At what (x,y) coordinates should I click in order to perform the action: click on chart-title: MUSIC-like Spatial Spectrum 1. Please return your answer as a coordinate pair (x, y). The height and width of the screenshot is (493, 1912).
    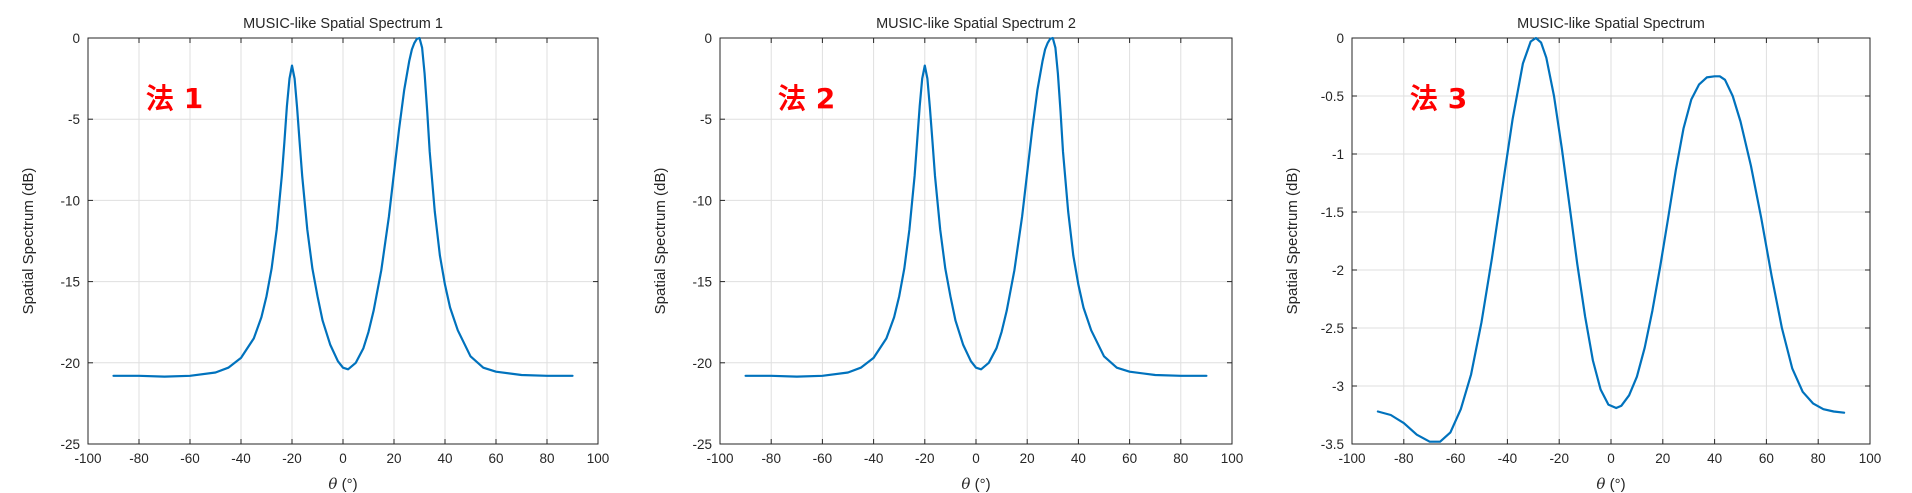
    Looking at the image, I should click on (343, 24).